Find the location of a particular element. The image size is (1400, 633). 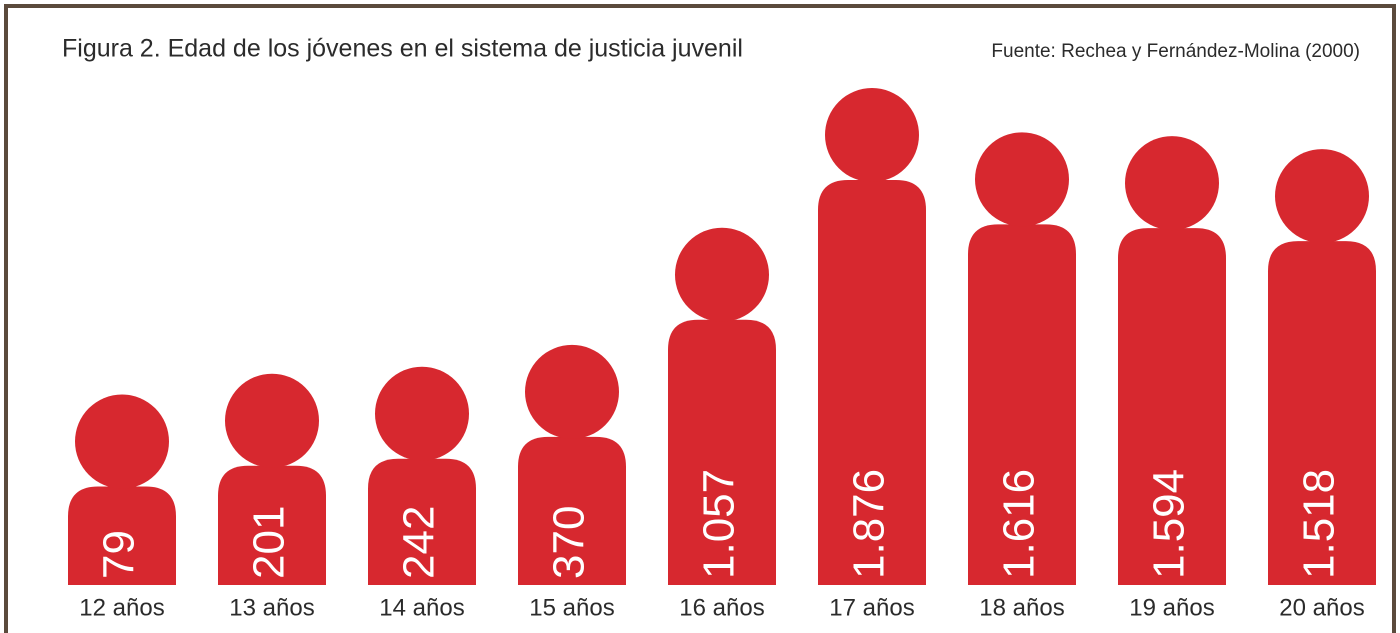

x-tick-label: 18 años is located at coordinates (1021, 607).